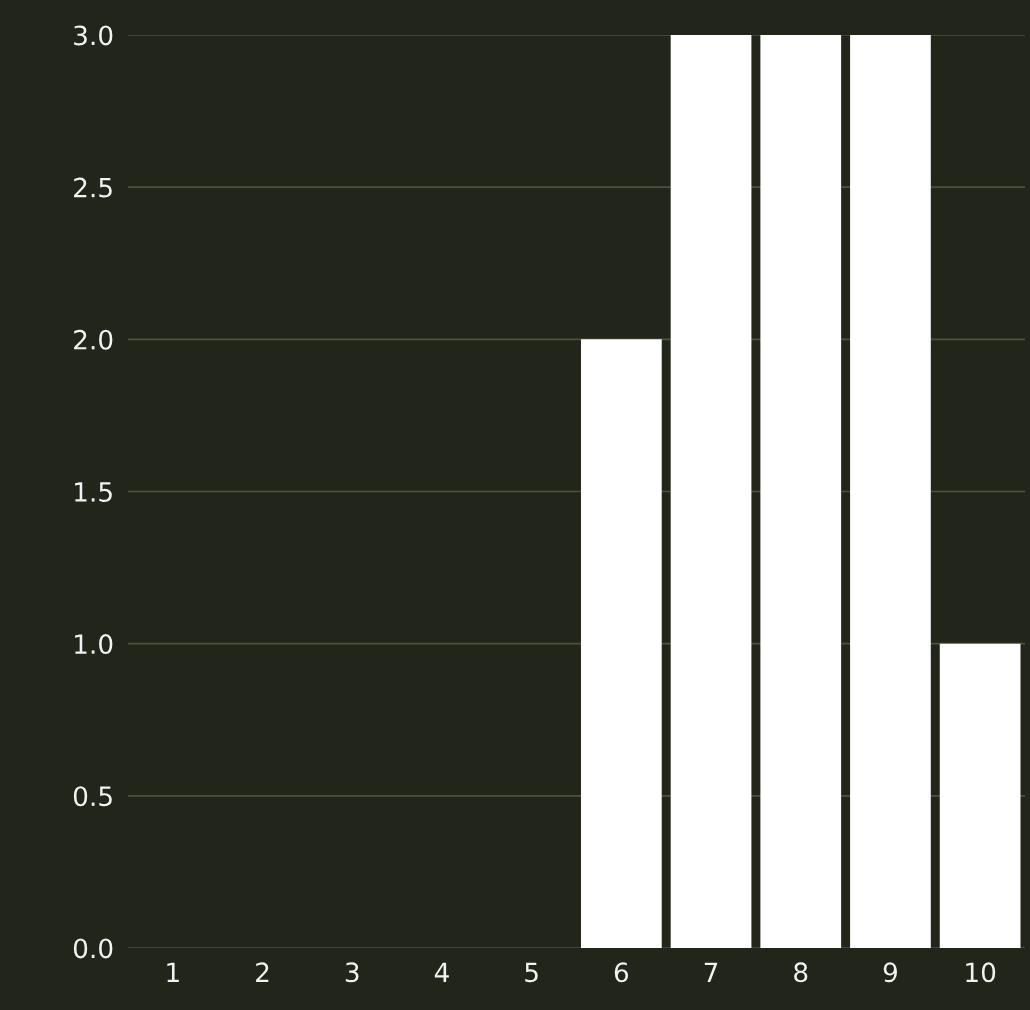  Describe the element at coordinates (890, 972) in the screenshot. I see `x-tick-label: 9` at that location.